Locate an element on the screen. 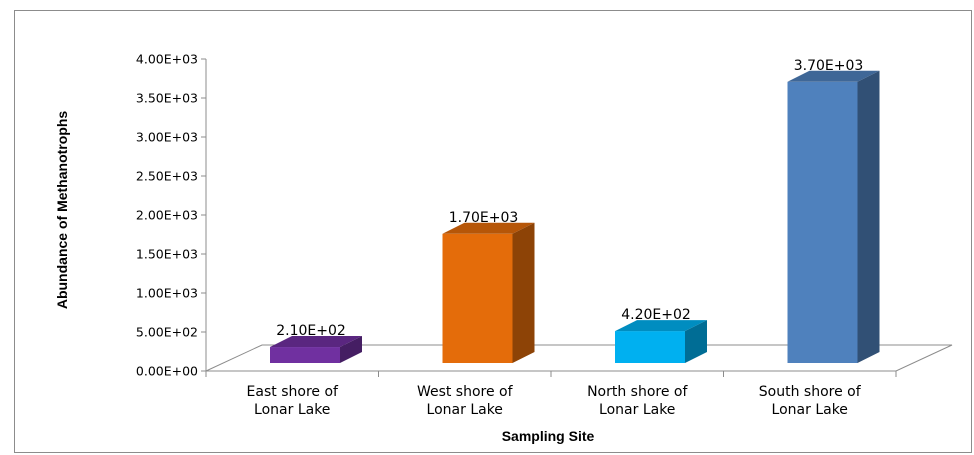  x-category-label-line: North shore of is located at coordinates (637, 392).